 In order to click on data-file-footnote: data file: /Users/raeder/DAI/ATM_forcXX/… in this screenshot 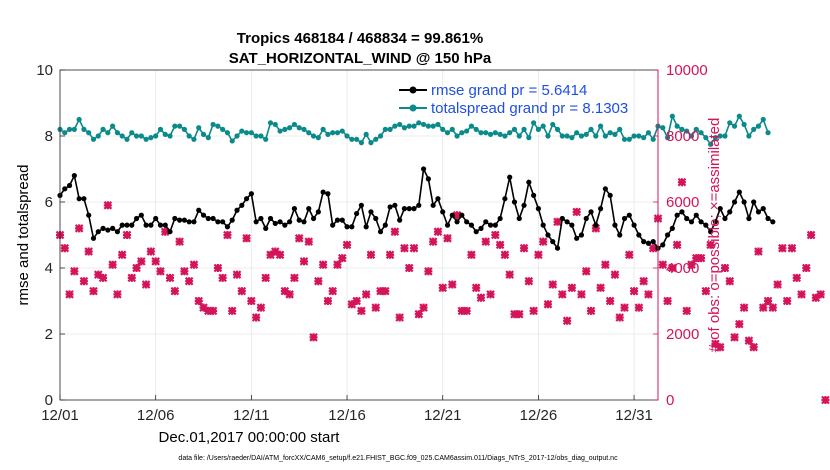, I will do `click(398, 458)`.